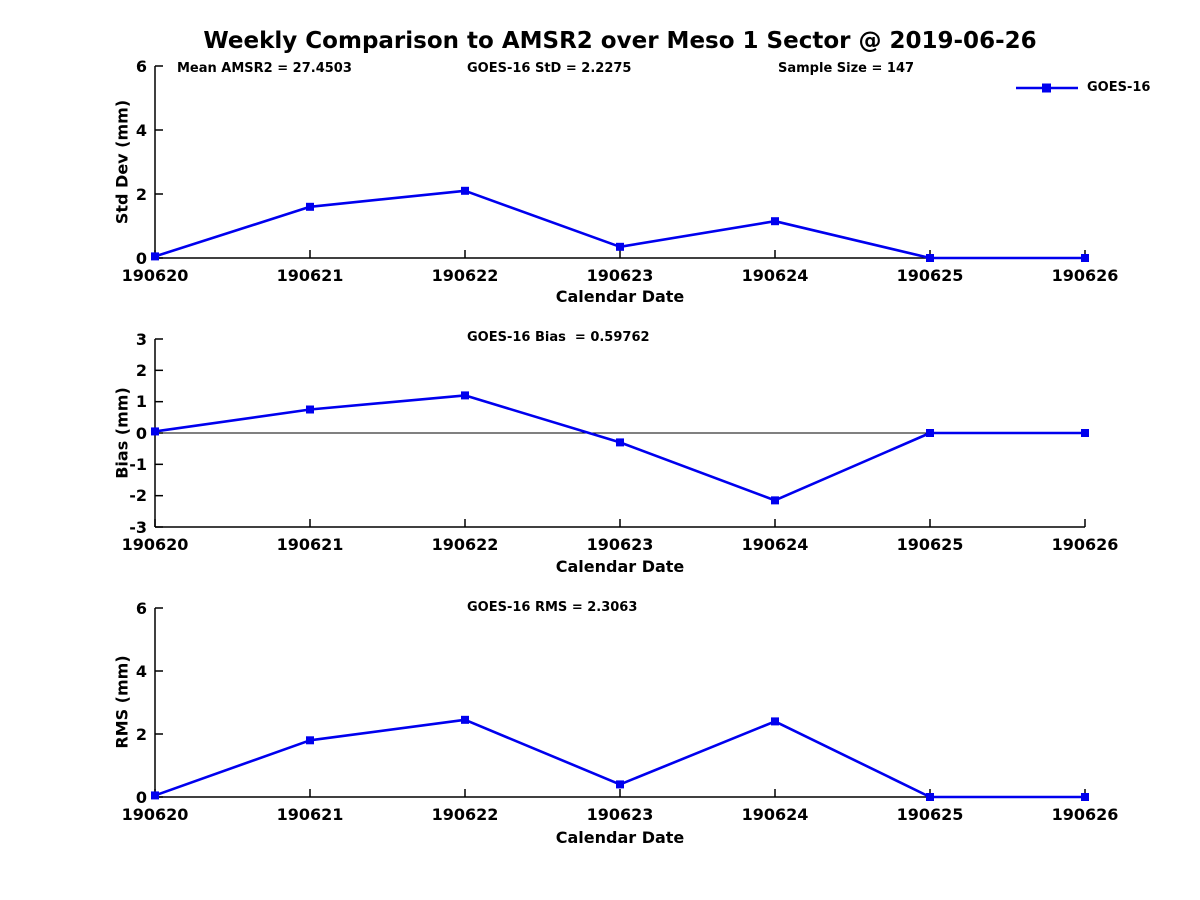 The width and height of the screenshot is (1200, 900). I want to click on y-tick-label: -2, so click(138, 496).